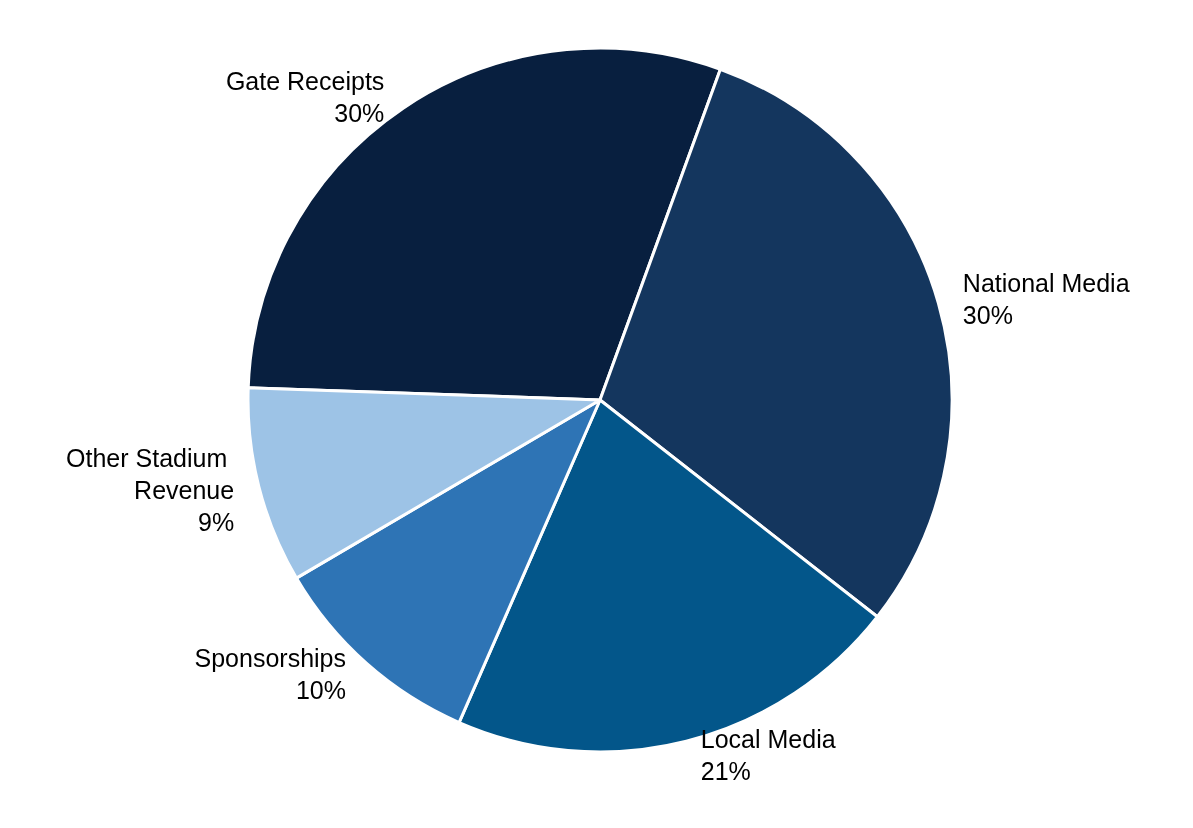 The height and width of the screenshot is (828, 1193). Describe the element at coordinates (216, 521) in the screenshot. I see `data-label: 9%` at that location.